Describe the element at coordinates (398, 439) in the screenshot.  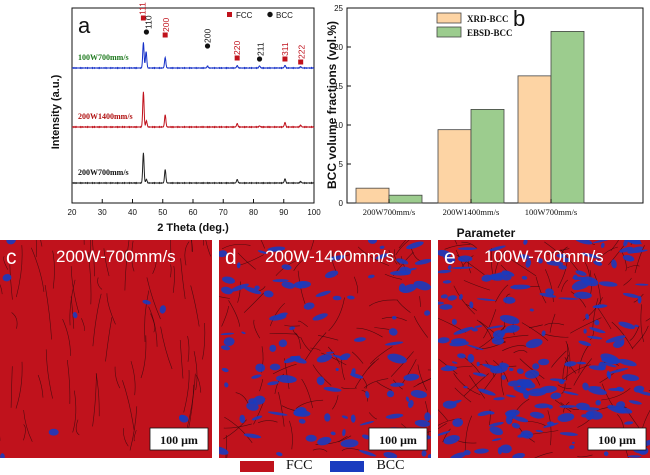
I see `scale-bar-box` at that location.